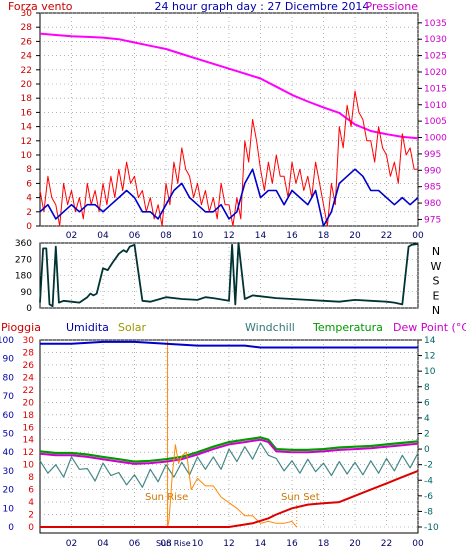  I want to click on pressure-y-tick-label: 1025, so click(435, 57).